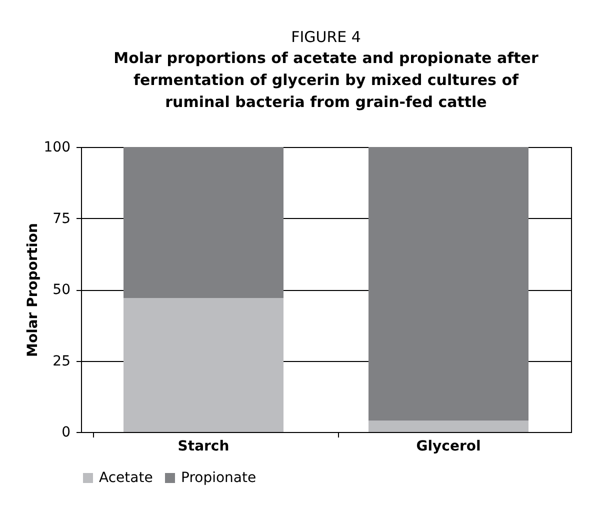  I want to click on legend-label: Propionate, so click(218, 478).